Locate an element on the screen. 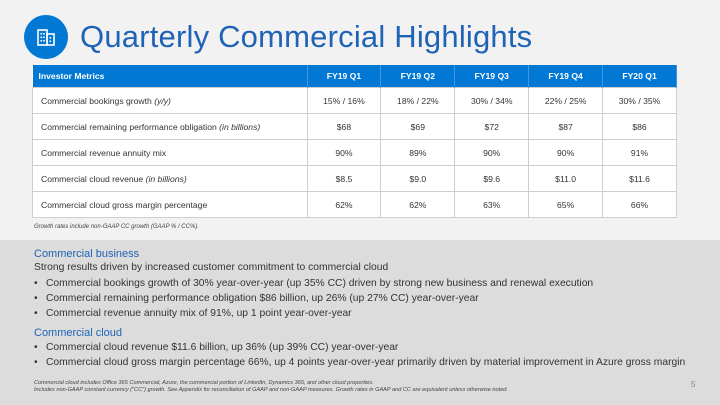 Image resolution: width=720 pixels, height=405 pixels. row-label: Commercial bookings growth (y/y) is located at coordinates (170, 100).